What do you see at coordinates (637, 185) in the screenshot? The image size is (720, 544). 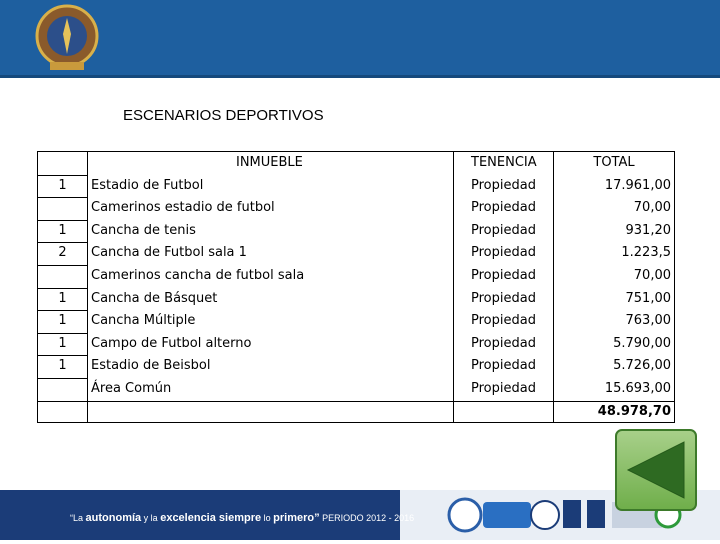 I see `total-cell: 17.961,00` at bounding box center [637, 185].